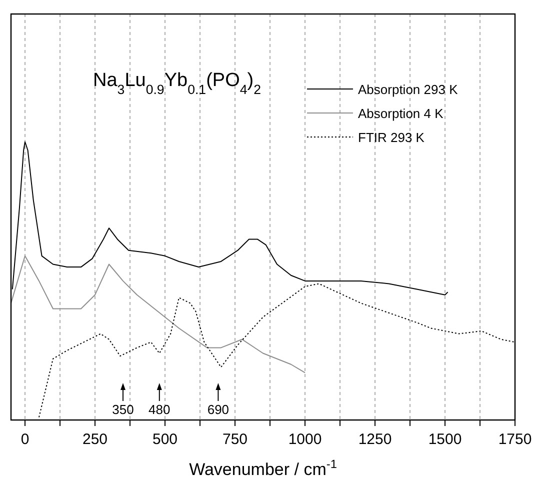 The height and width of the screenshot is (484, 534). What do you see at coordinates (235, 439) in the screenshot?
I see `x-tick-label: 750` at bounding box center [235, 439].